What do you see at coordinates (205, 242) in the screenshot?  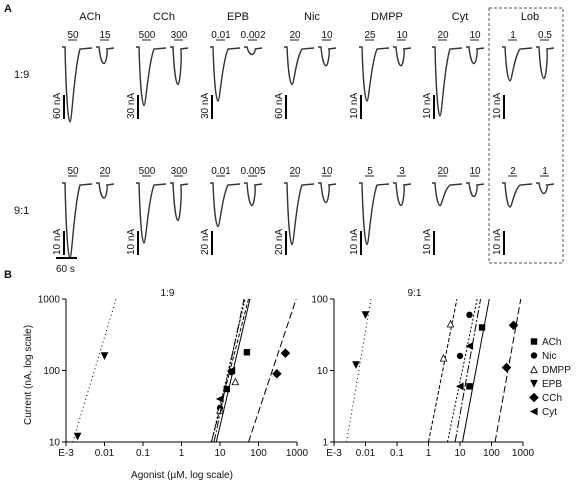 I see `scale-bar-label: 20 nA` at bounding box center [205, 242].